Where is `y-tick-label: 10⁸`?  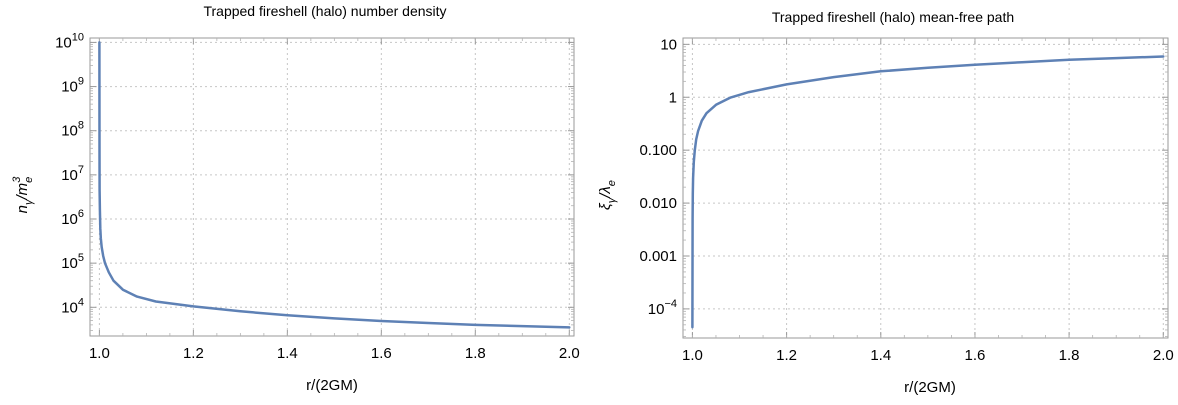
y-tick-label: 10⁸ is located at coordinates (72, 130).